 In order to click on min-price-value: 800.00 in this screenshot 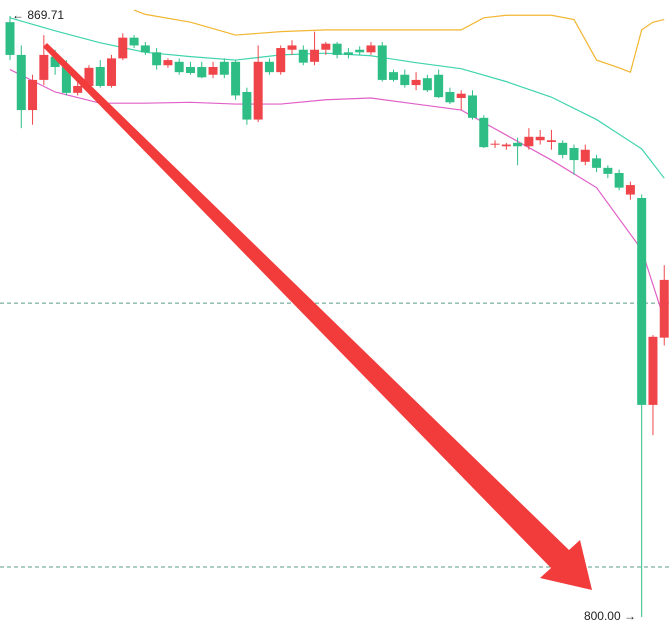, I will do `click(602, 616)`.